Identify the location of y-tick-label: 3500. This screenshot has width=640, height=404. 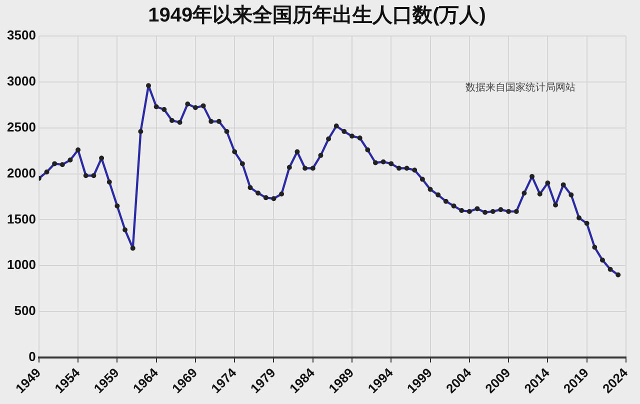
(21, 35).